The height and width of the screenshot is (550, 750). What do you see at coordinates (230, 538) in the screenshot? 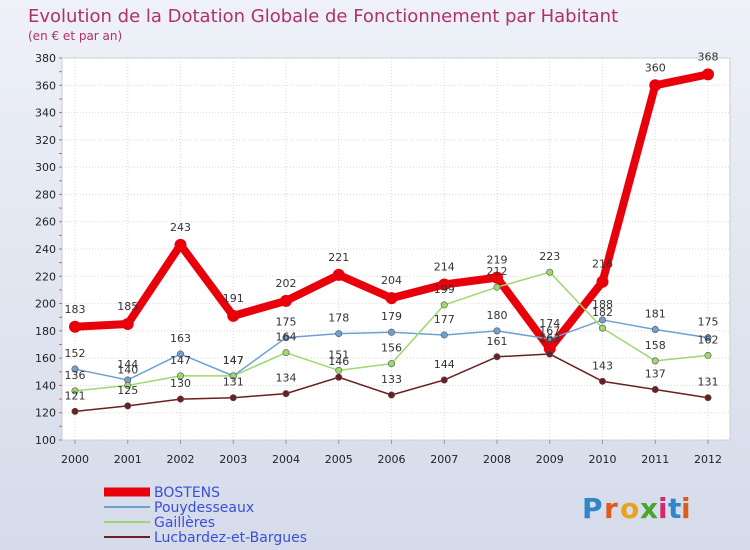
I see `legend-label: Lucbardez-et-Bargues` at bounding box center [230, 538].